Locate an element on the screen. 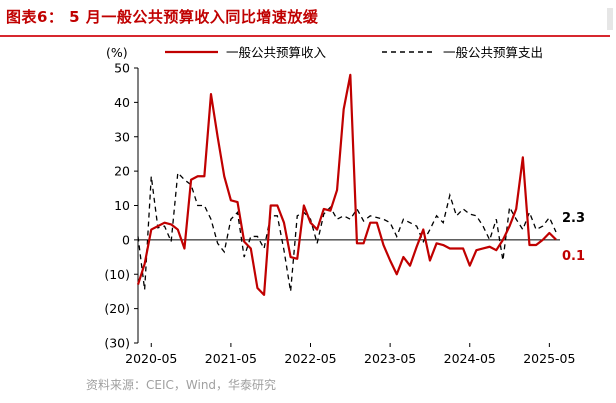 The width and height of the screenshot is (616, 403). end-label-expenditure: 2.3 is located at coordinates (573, 218).